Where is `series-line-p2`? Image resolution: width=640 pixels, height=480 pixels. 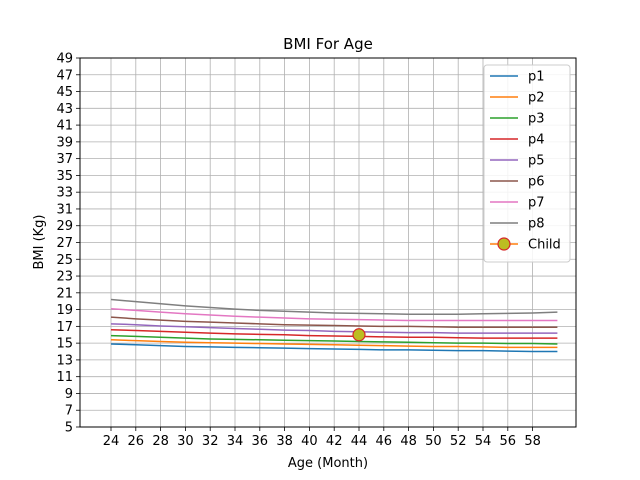 series-line-p2 is located at coordinates (334, 344).